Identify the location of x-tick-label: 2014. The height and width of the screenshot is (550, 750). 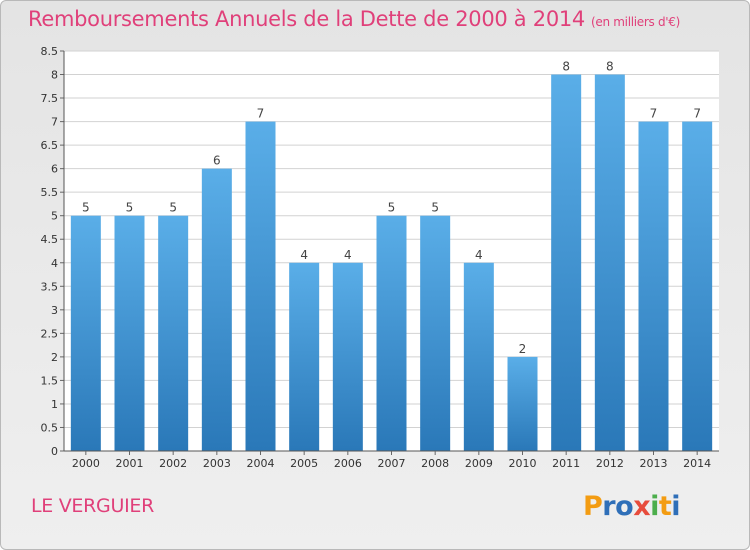
(697, 463).